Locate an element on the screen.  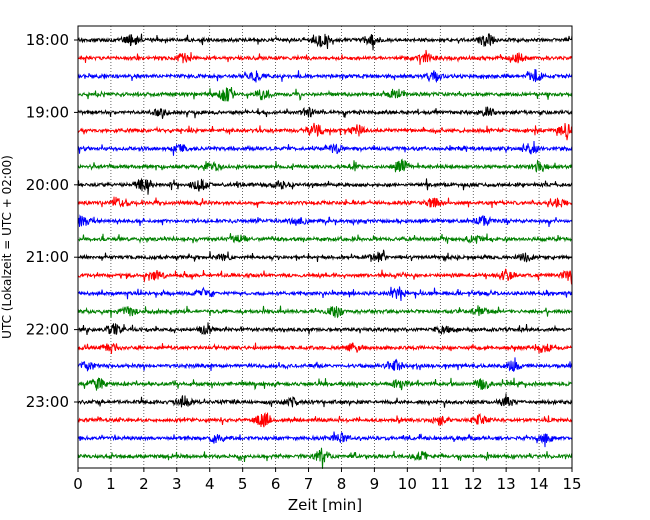
x-tick-label: 4 is located at coordinates (210, 484).